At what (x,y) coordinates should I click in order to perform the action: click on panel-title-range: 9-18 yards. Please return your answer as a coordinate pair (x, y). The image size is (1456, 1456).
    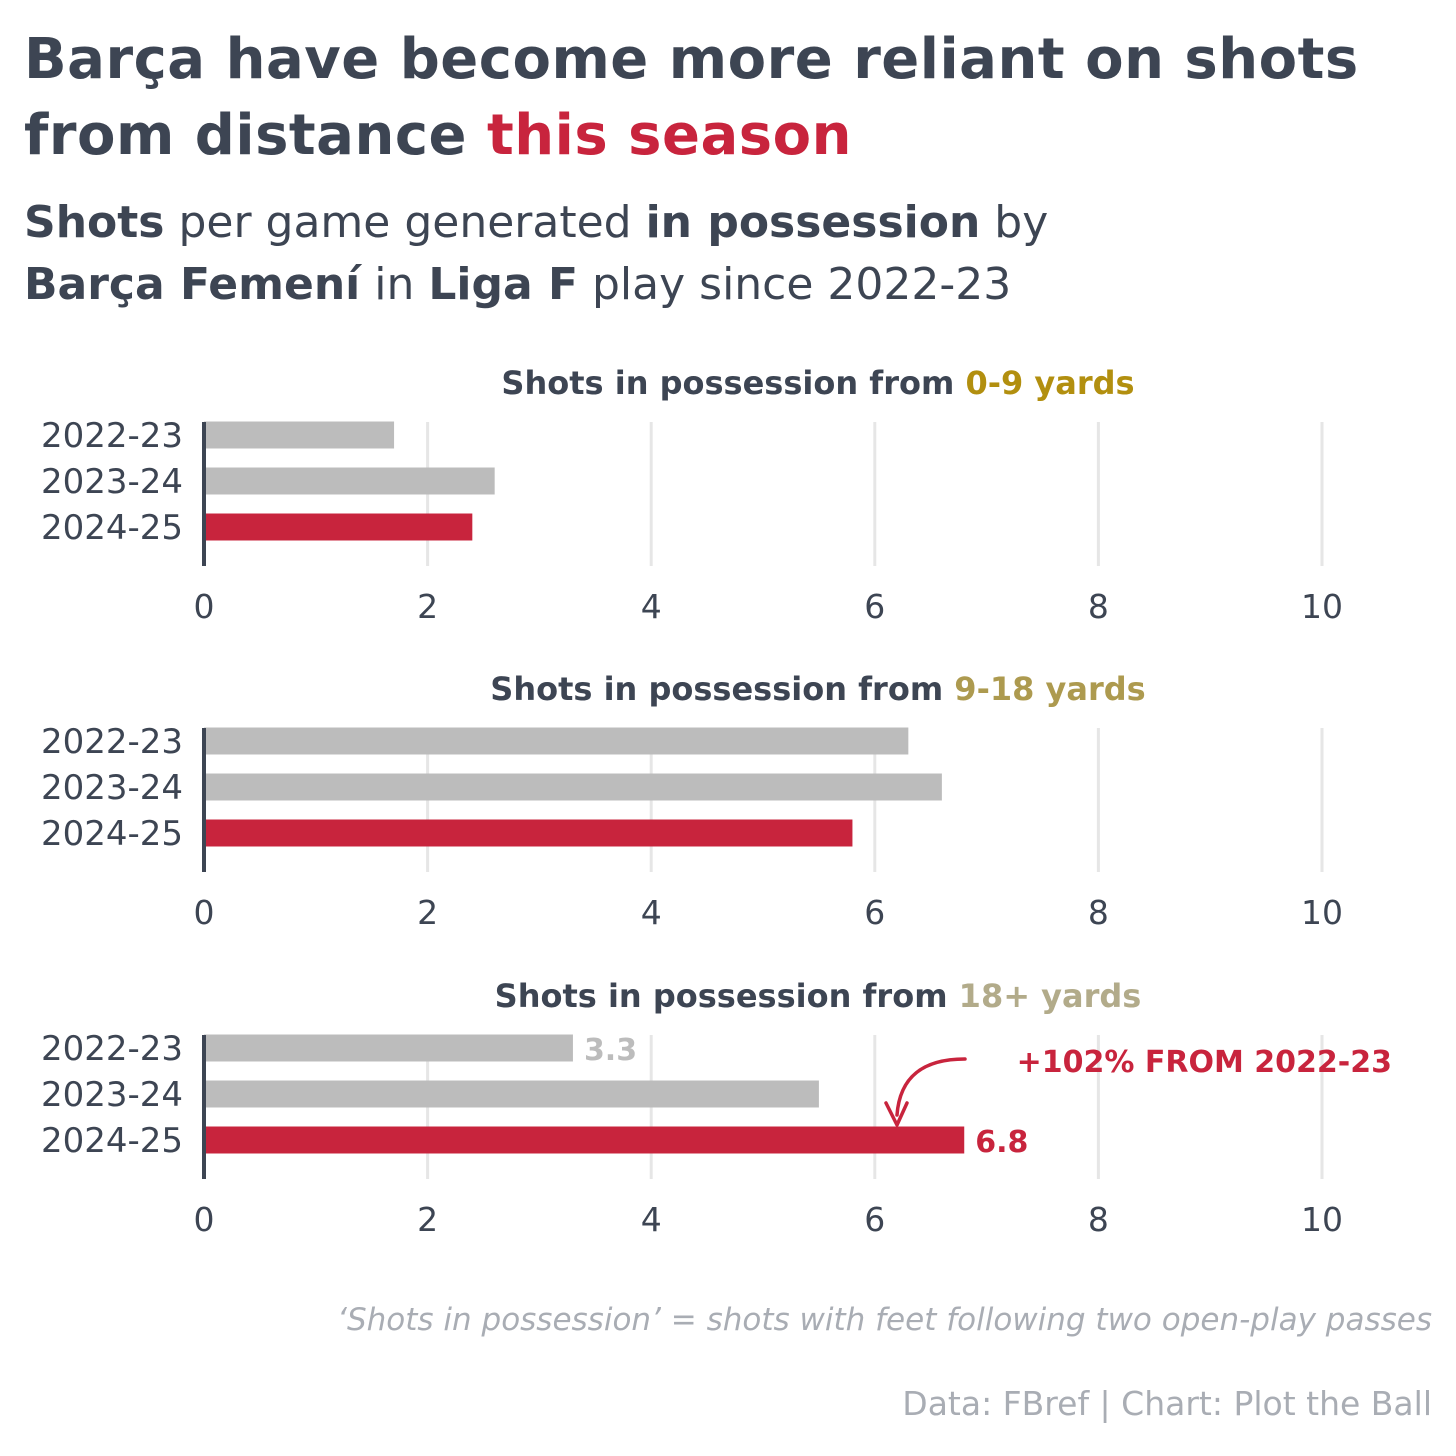
    Looking at the image, I should click on (1049, 689).